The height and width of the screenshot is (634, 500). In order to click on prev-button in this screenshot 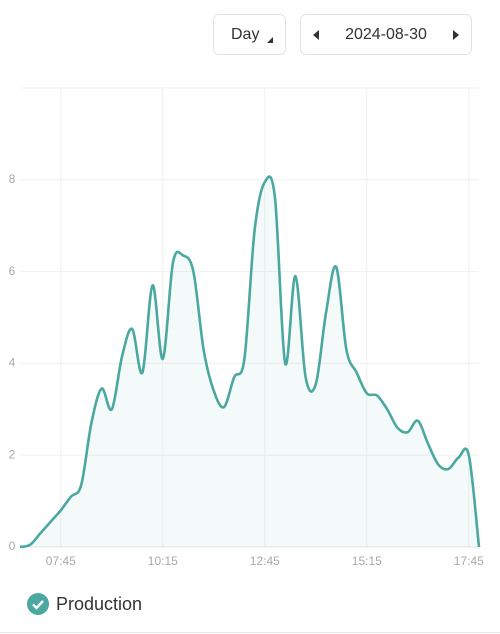, I will do `click(316, 35)`.